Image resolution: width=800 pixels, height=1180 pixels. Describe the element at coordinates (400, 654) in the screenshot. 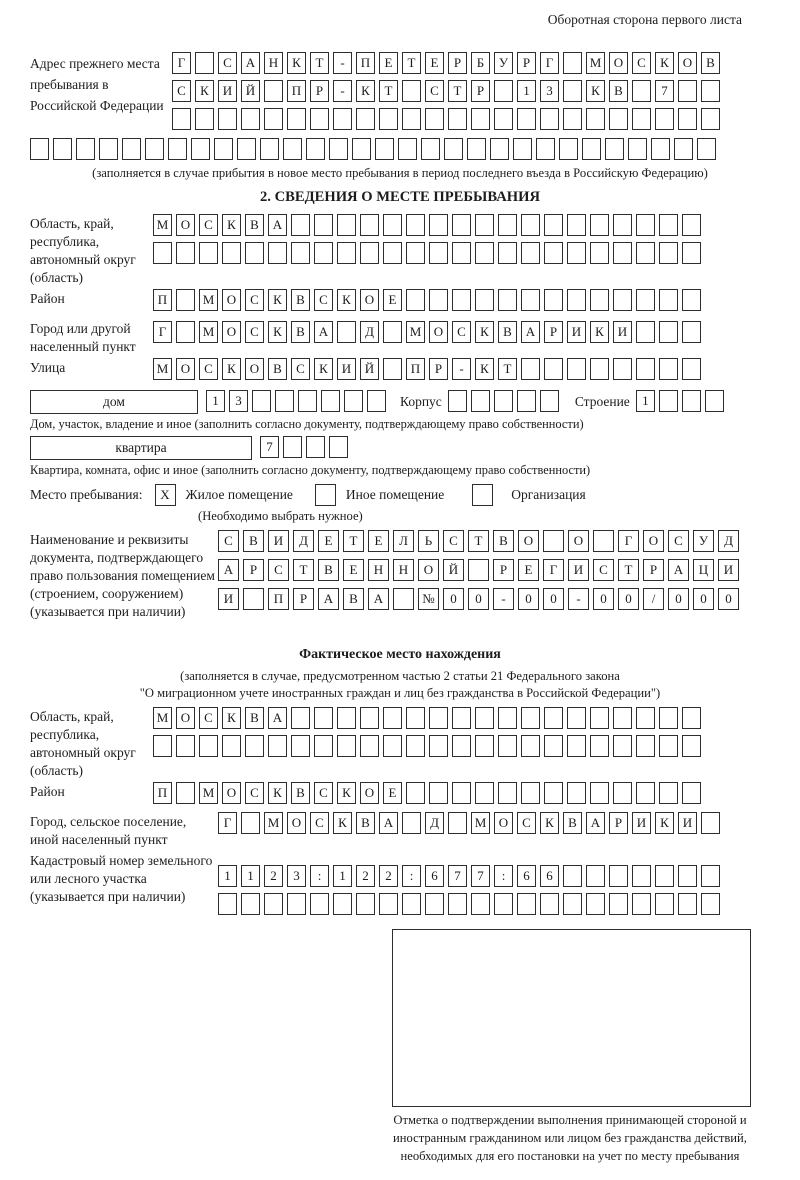

I see `fact-title: Фактическое место нахождения` at that location.